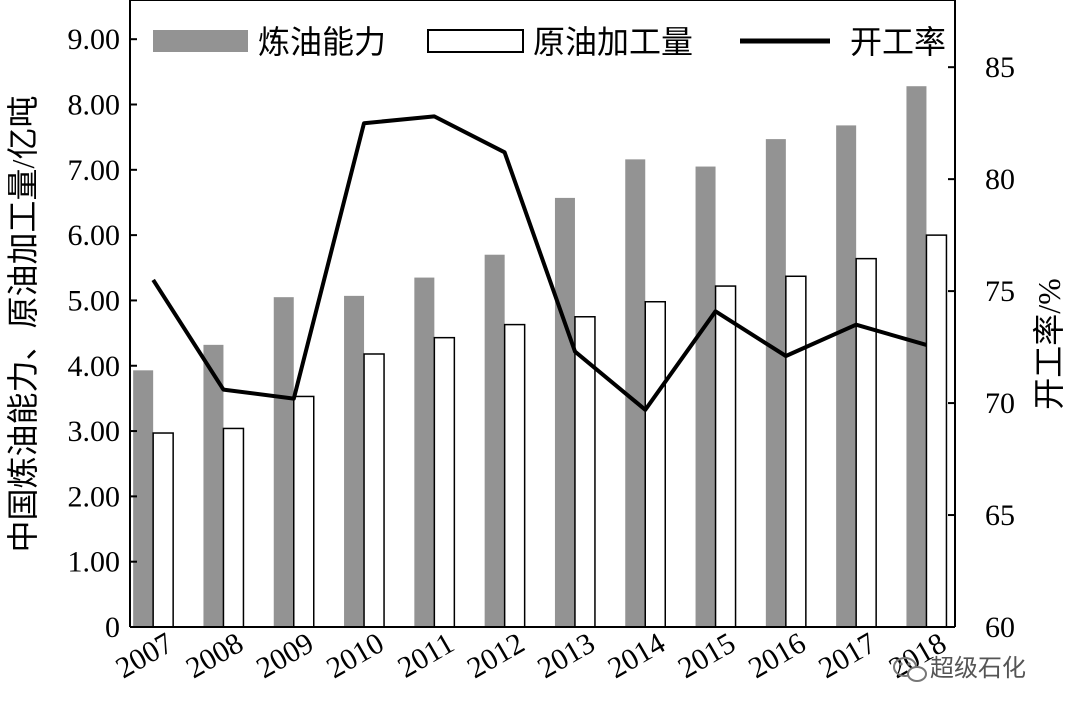  Describe the element at coordinates (866, 442) in the screenshot. I see `bar-crude-throughput-2017` at that location.